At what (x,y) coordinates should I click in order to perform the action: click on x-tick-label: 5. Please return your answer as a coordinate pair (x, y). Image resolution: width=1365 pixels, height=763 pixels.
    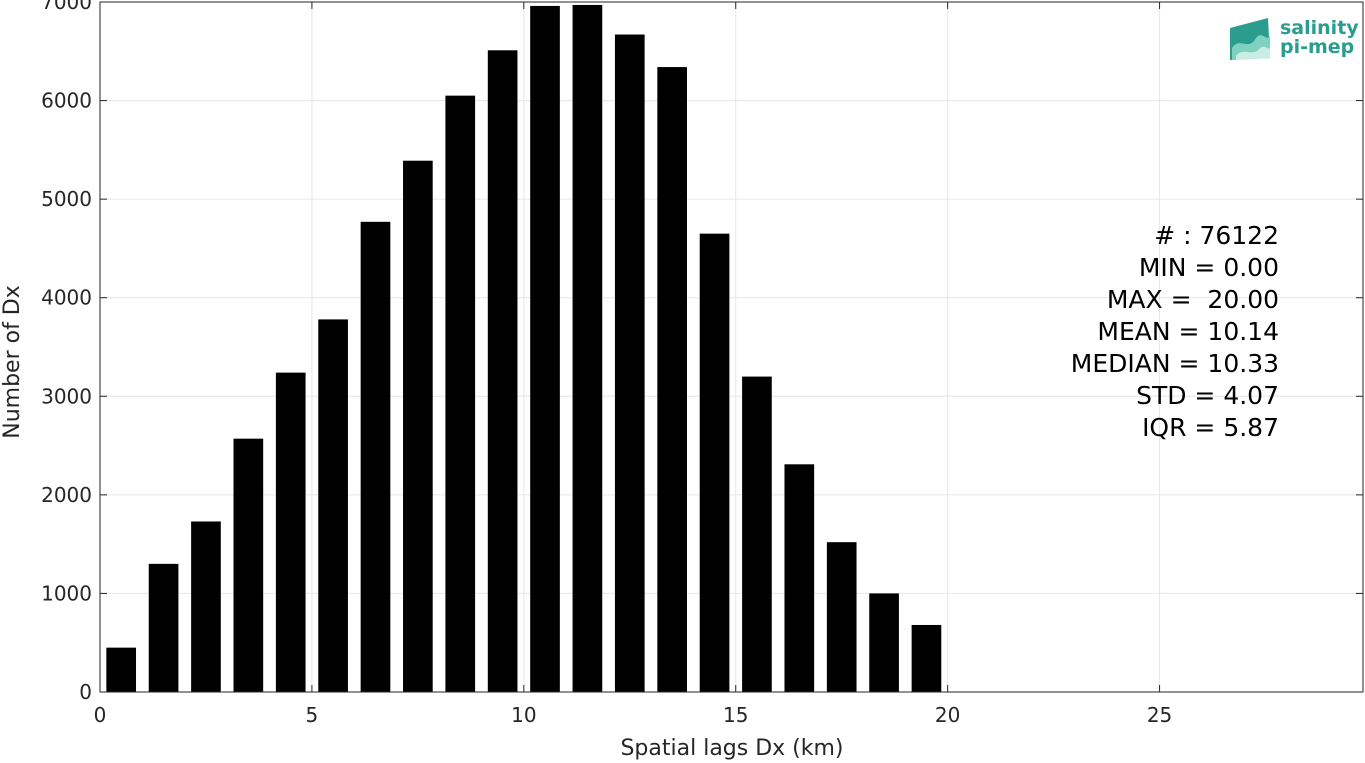
    Looking at the image, I should click on (312, 715).